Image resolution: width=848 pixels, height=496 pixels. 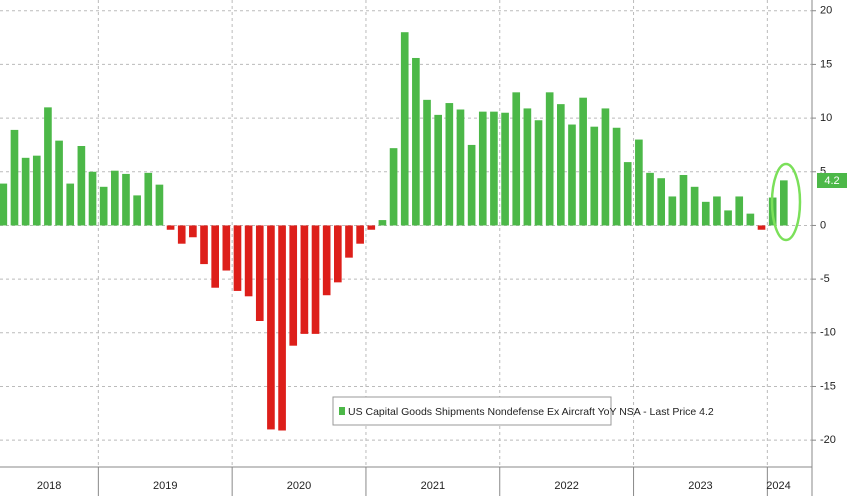 I want to click on y-tick-label: 0, so click(x=823, y=225).